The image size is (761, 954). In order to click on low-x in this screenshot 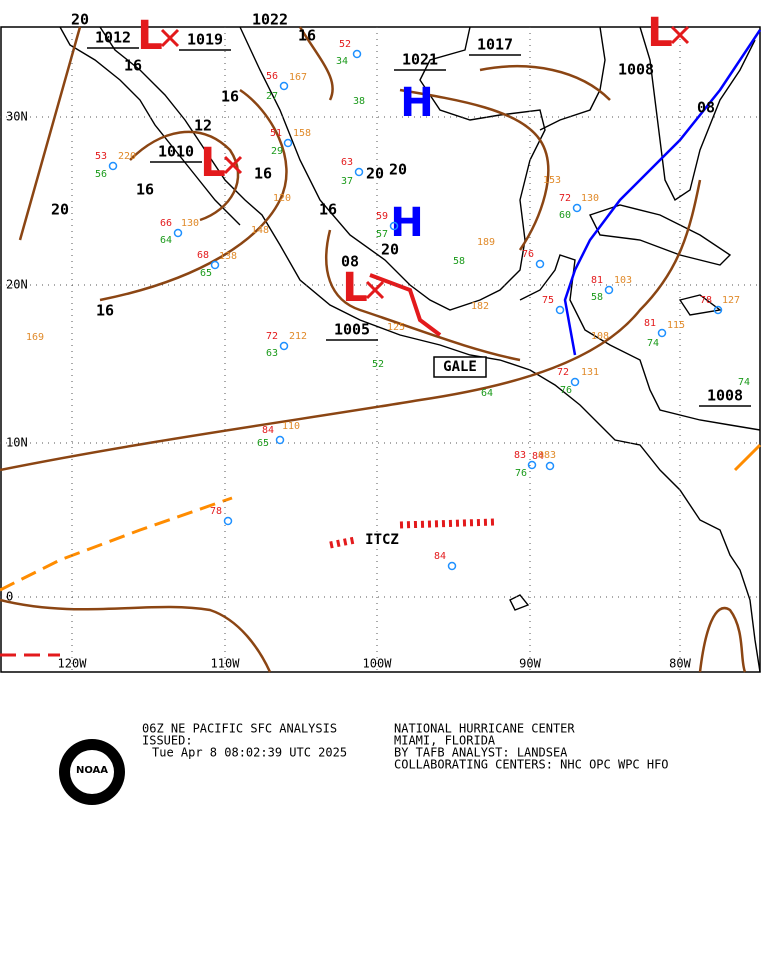, I will do `click(170, 38)`.